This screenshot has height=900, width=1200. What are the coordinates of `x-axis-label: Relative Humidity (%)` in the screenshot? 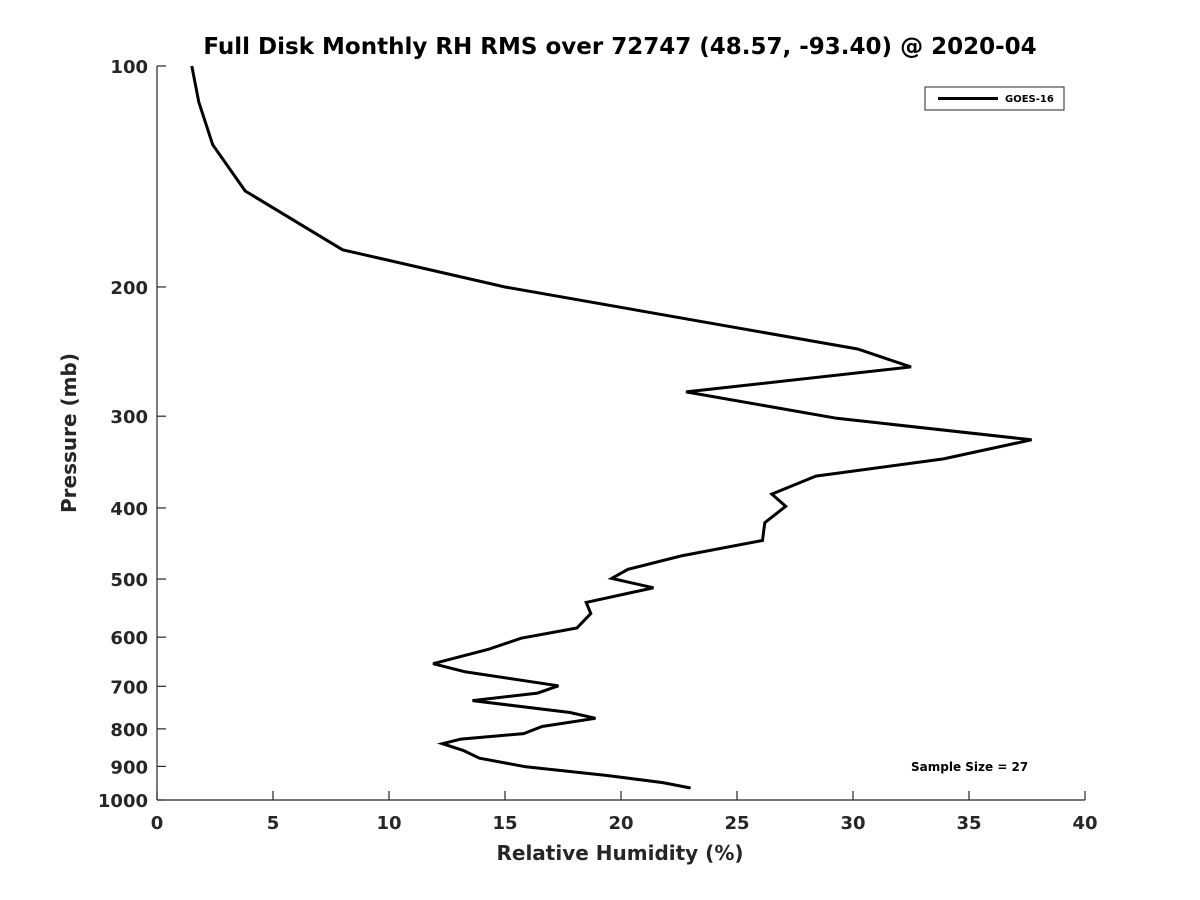 It's located at (619, 853).